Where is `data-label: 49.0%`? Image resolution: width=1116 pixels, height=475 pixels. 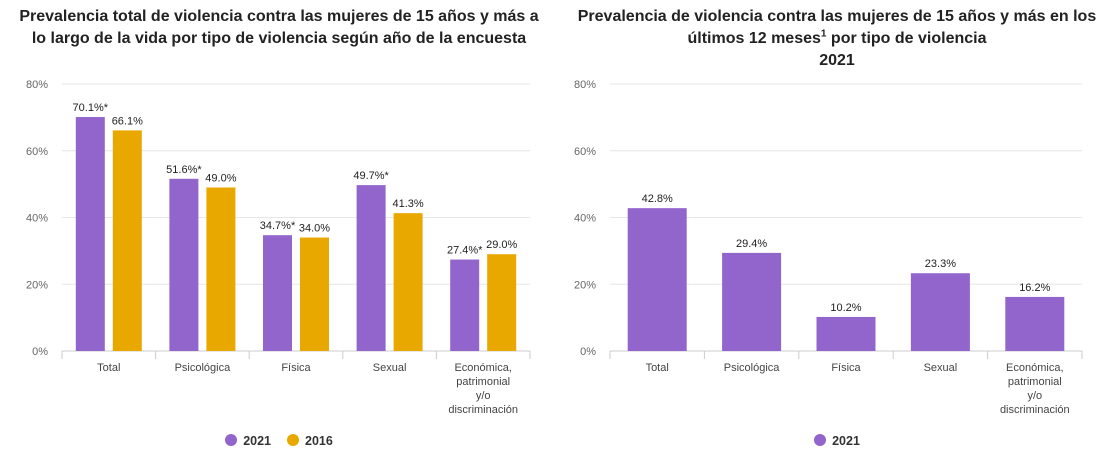
data-label: 49.0% is located at coordinates (220, 178).